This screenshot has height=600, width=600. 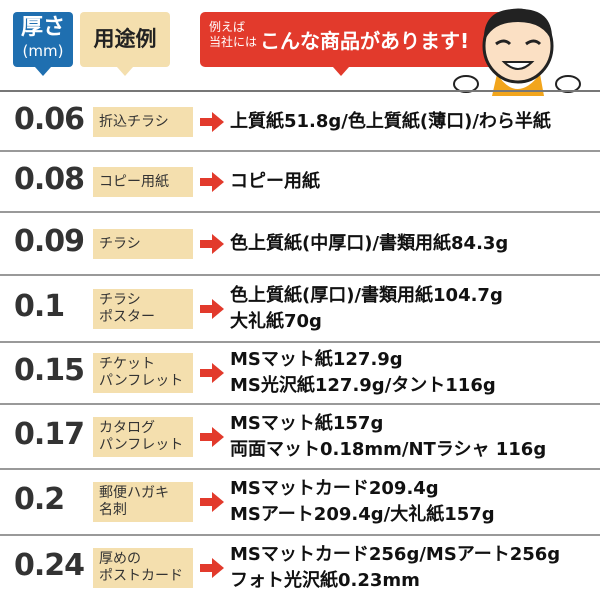 I want to click on usage-box: コピー用紙, so click(x=143, y=181).